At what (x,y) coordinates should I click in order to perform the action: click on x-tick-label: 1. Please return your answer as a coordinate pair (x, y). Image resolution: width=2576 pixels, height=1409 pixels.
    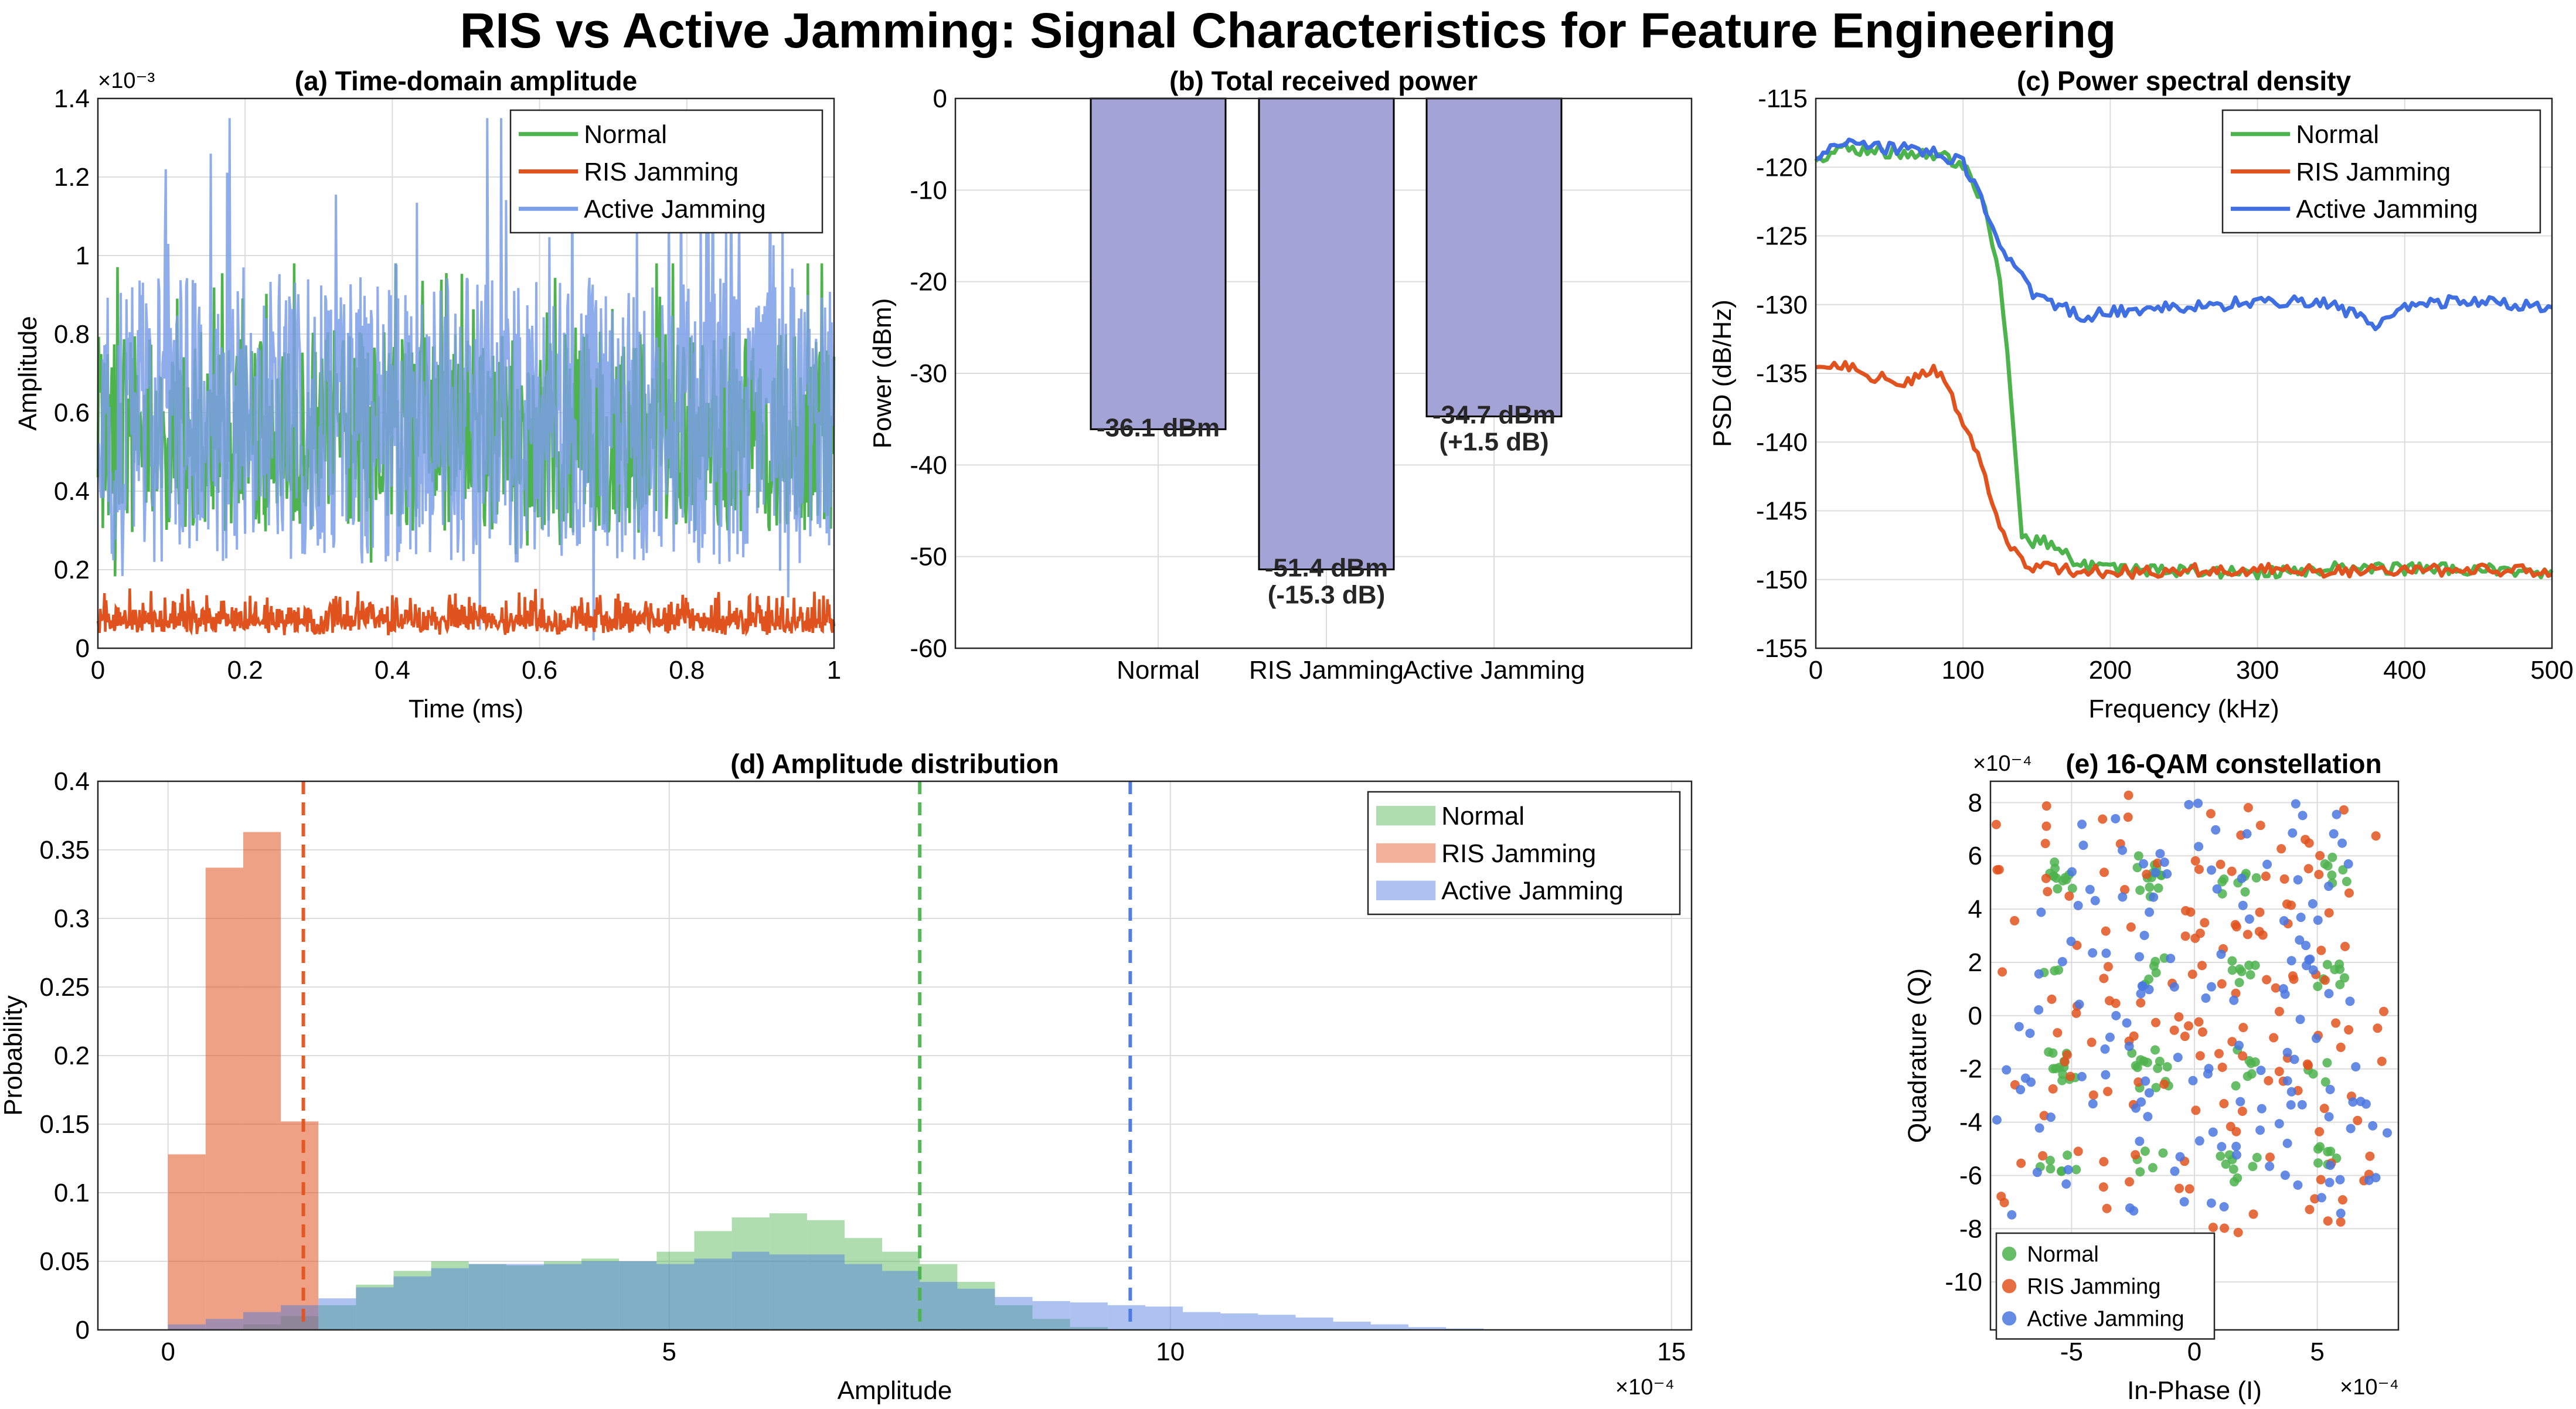
    Looking at the image, I should click on (834, 670).